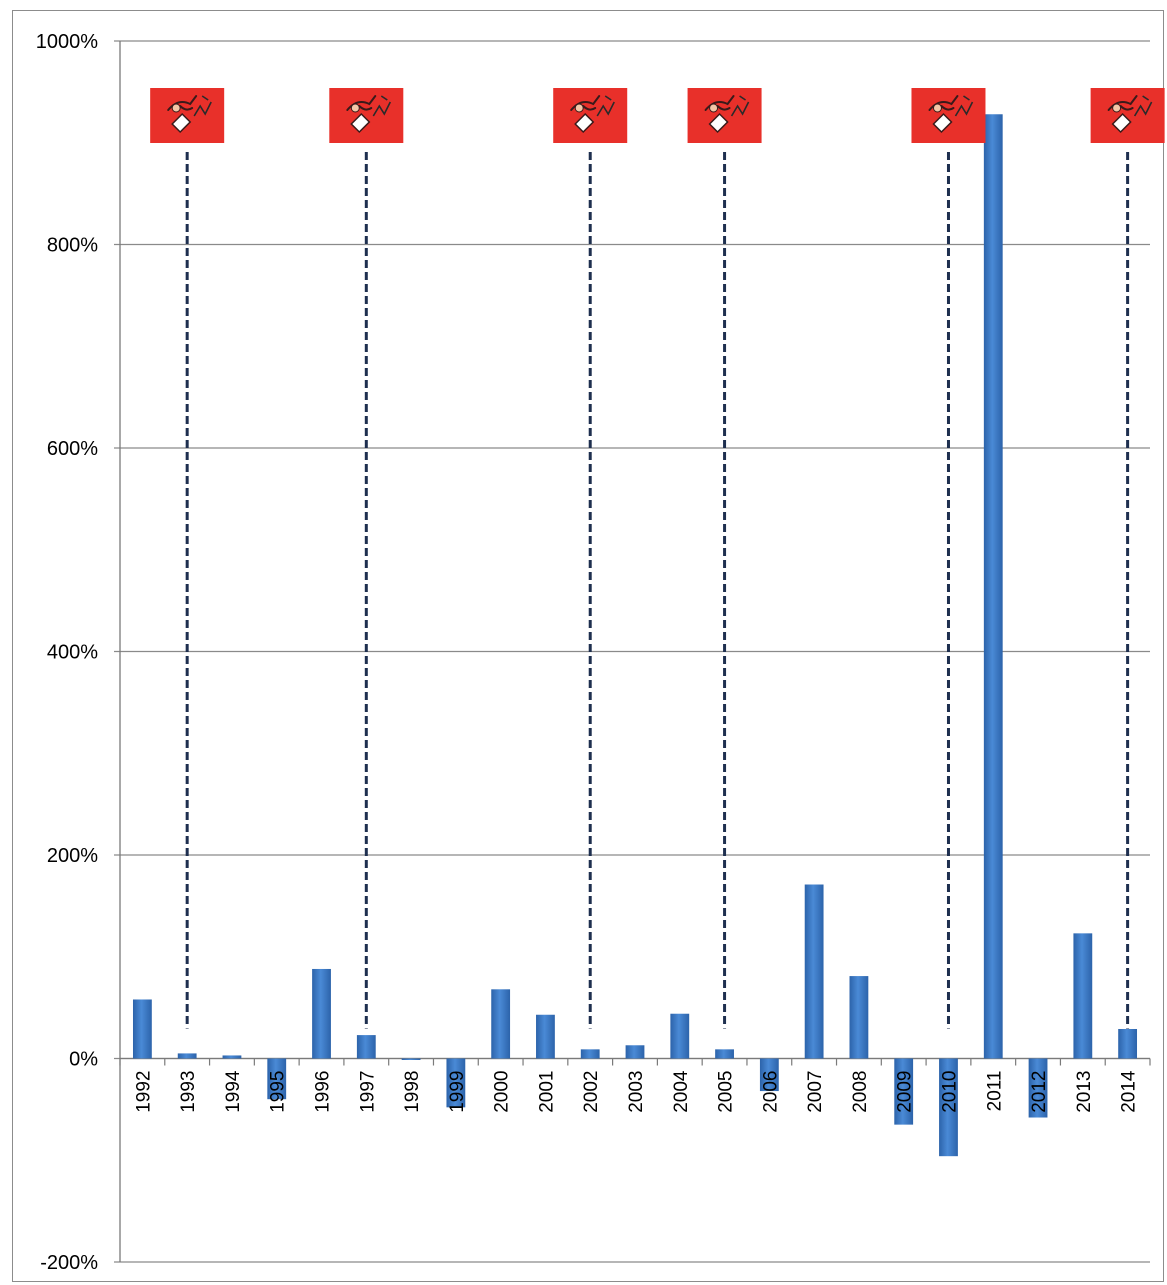 The height and width of the screenshot is (1285, 1167). What do you see at coordinates (545, 1036) in the screenshot?
I see `bar-2001` at bounding box center [545, 1036].